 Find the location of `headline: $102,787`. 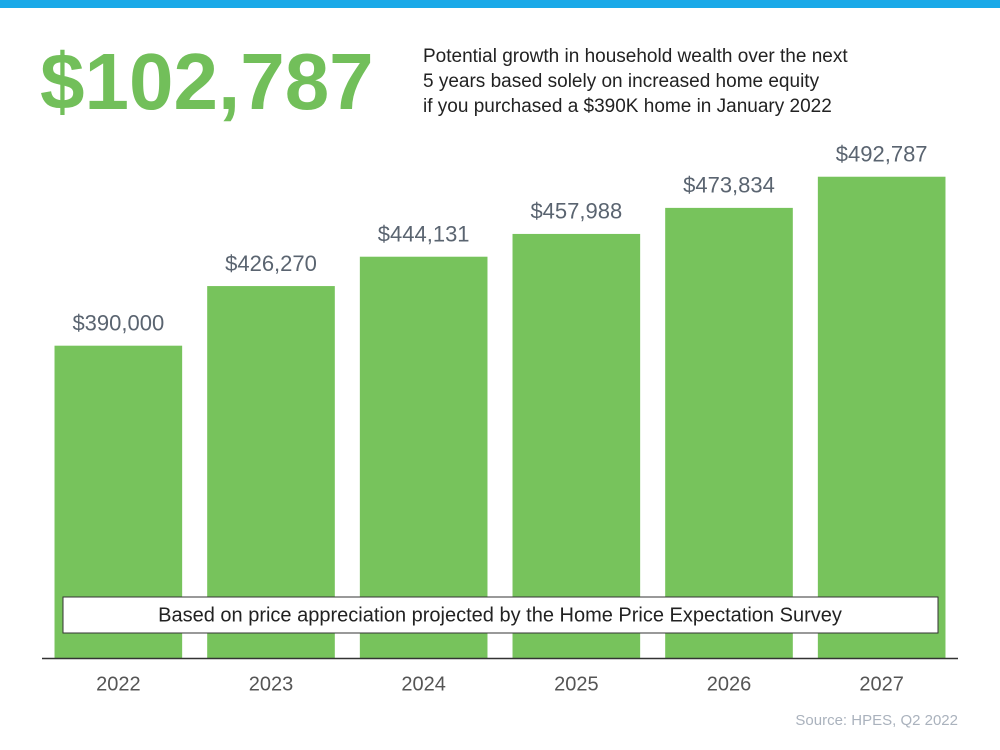

headline: $102,787 is located at coordinates (207, 81).